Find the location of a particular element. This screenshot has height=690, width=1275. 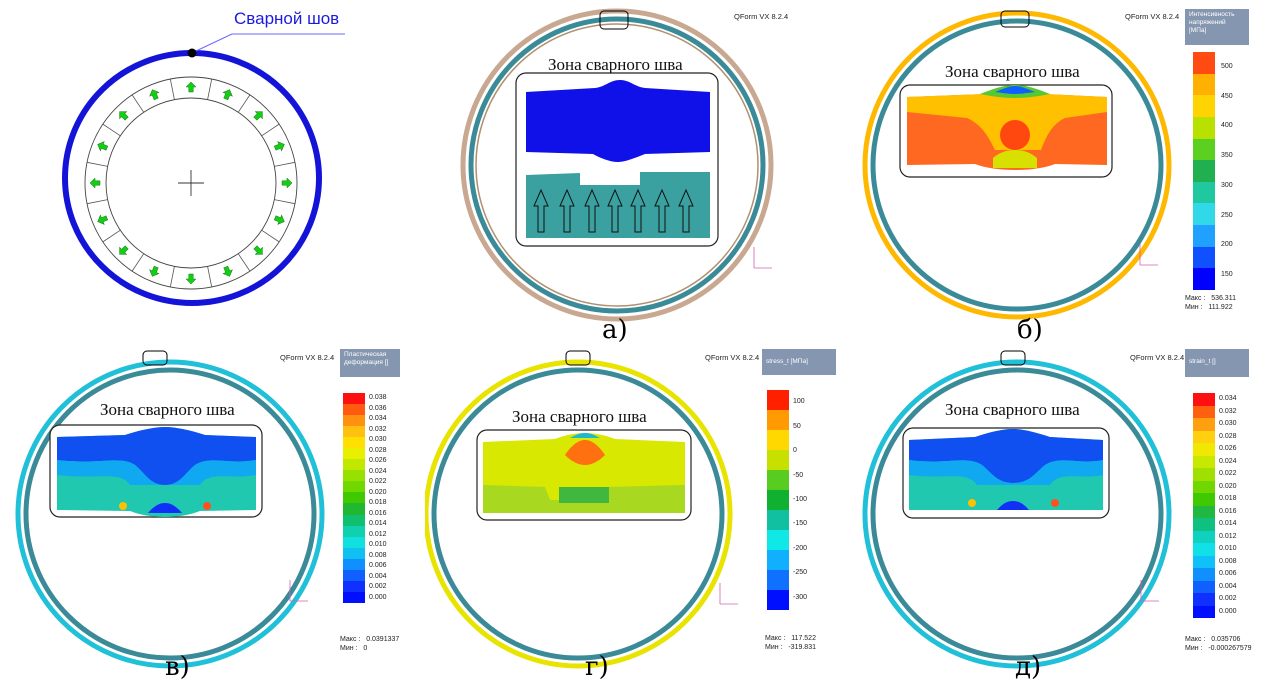

caption-d: д) is located at coordinates (1028, 667).